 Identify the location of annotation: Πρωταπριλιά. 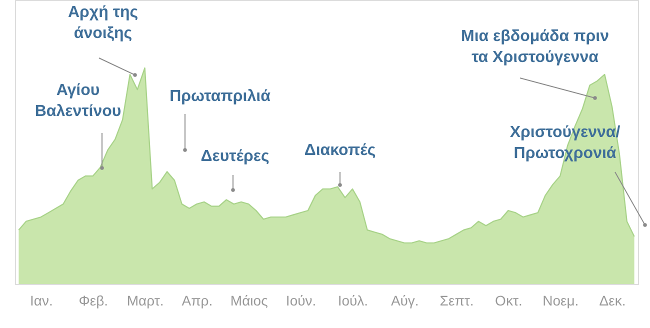
(220, 96).